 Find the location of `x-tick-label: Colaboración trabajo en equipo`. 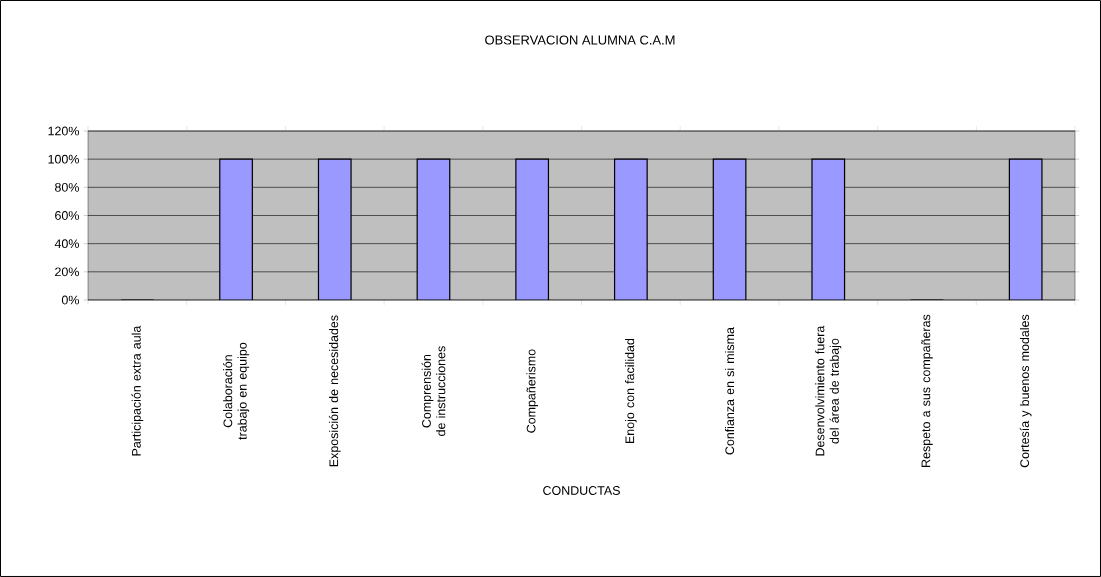

x-tick-label: Colaboración trabajo en equipo is located at coordinates (236, 391).